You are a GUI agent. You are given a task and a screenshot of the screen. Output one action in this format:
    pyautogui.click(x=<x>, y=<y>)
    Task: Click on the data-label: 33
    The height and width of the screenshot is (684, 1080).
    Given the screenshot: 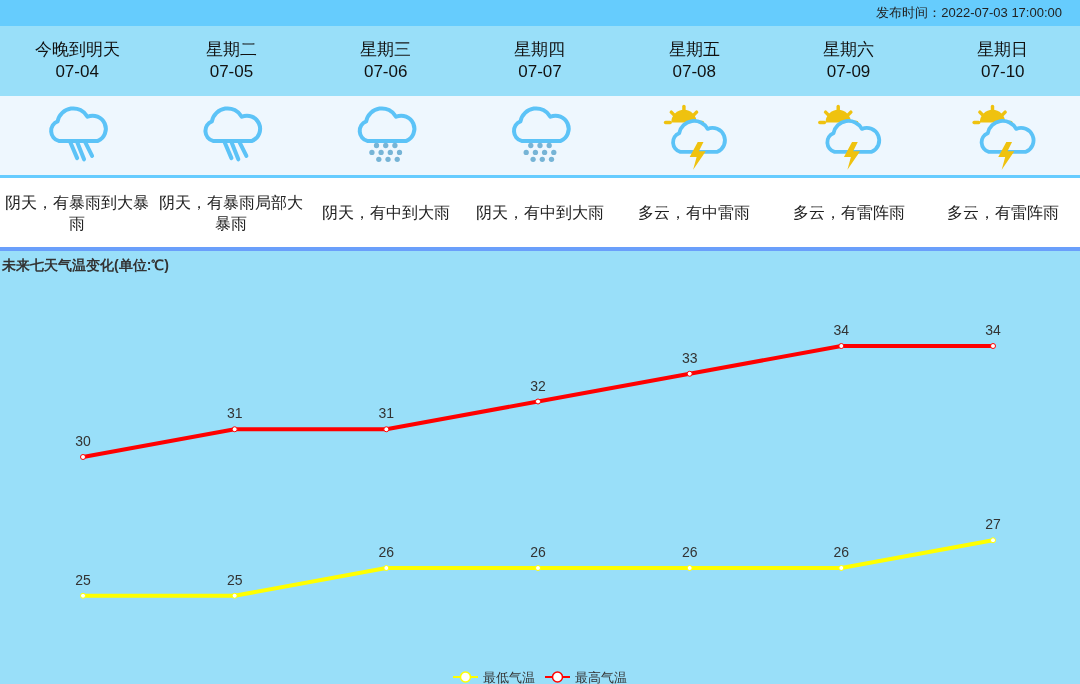 What is the action you would take?
    pyautogui.click(x=689, y=357)
    